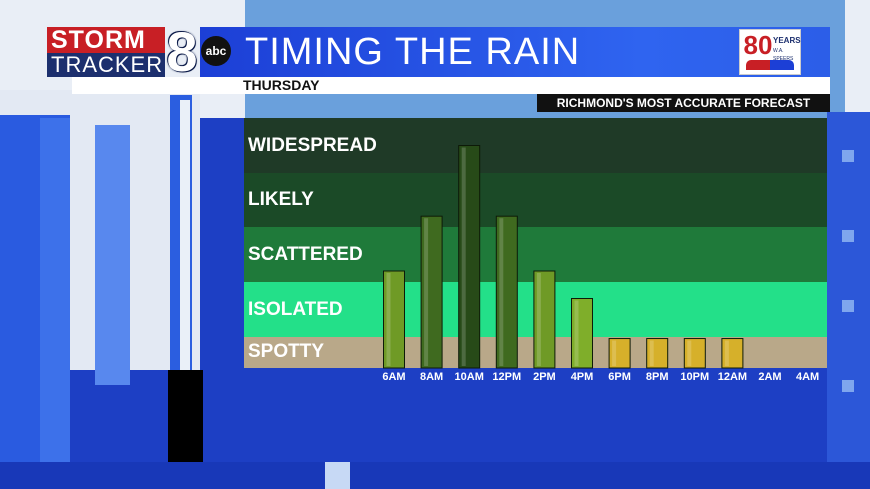 The image size is (870, 489). I want to click on bar-2pm, so click(544, 319).